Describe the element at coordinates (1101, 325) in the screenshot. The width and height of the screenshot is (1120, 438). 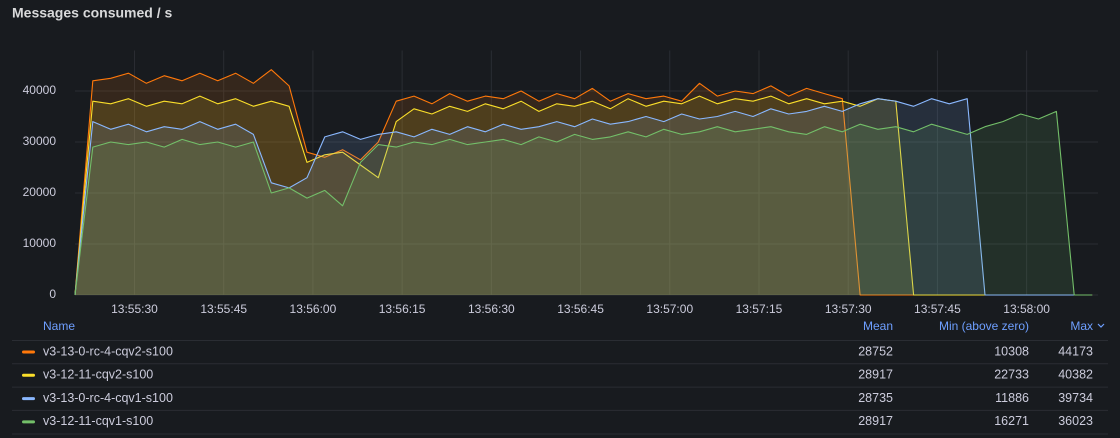
I see `sort-icon` at that location.